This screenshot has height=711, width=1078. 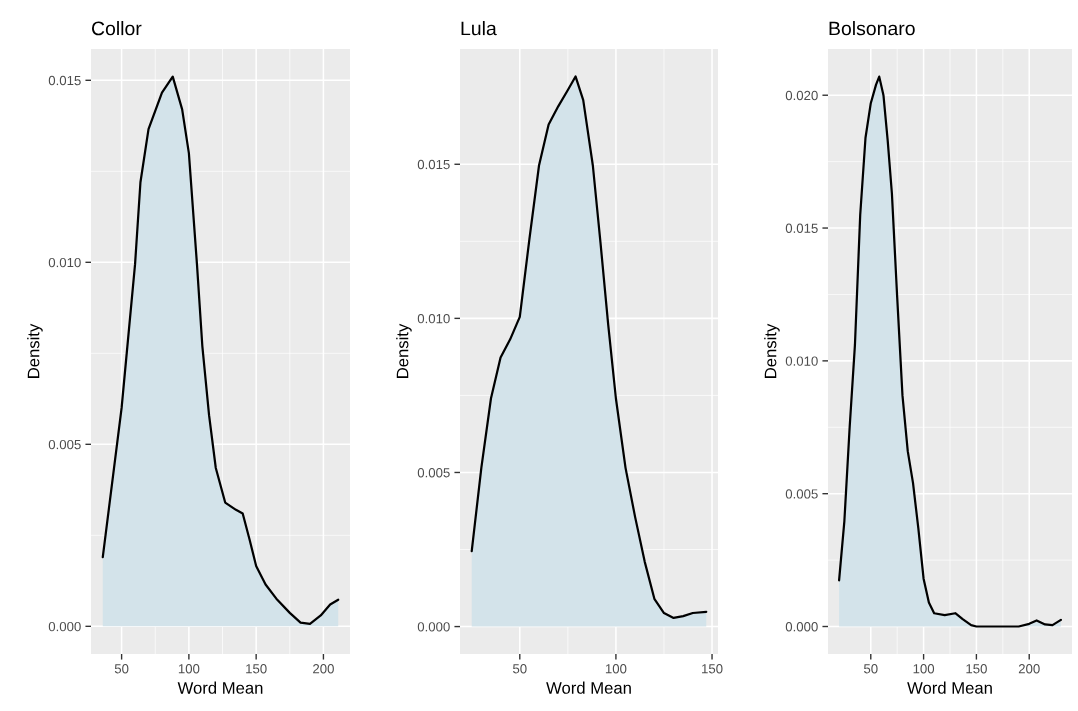 I want to click on chart-title: Bolsonaro, so click(x=872, y=28).